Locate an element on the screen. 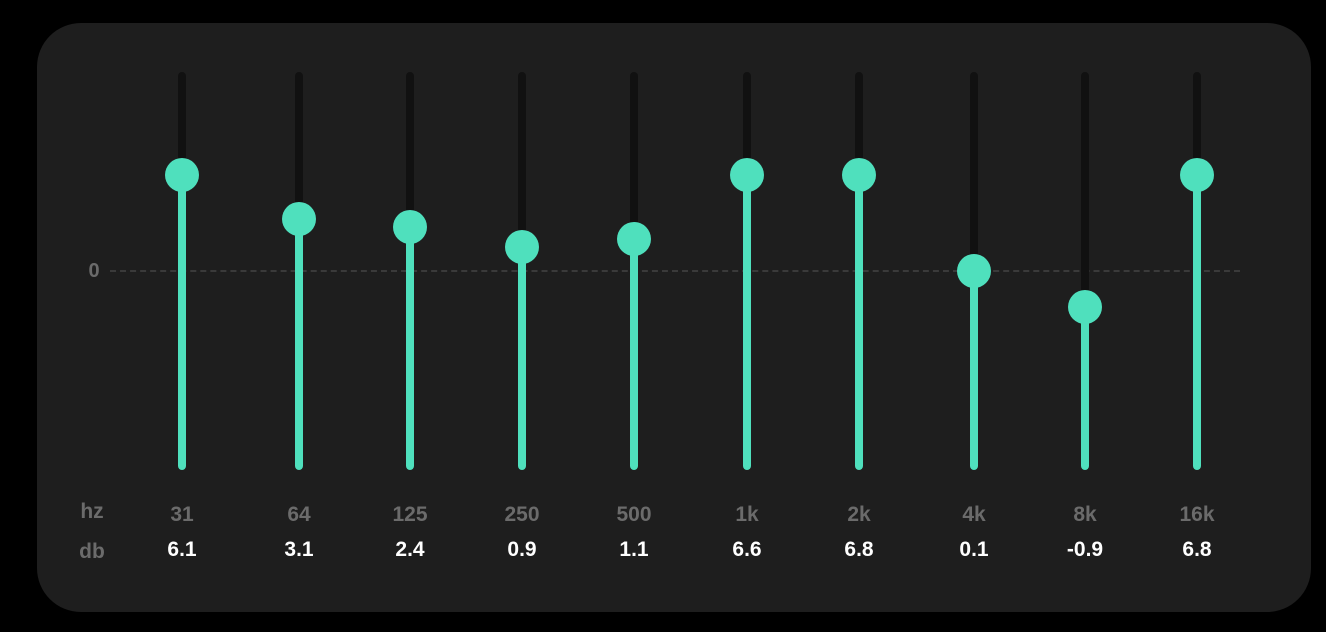  eq-band: 125 2.4 is located at coordinates (410, 316).